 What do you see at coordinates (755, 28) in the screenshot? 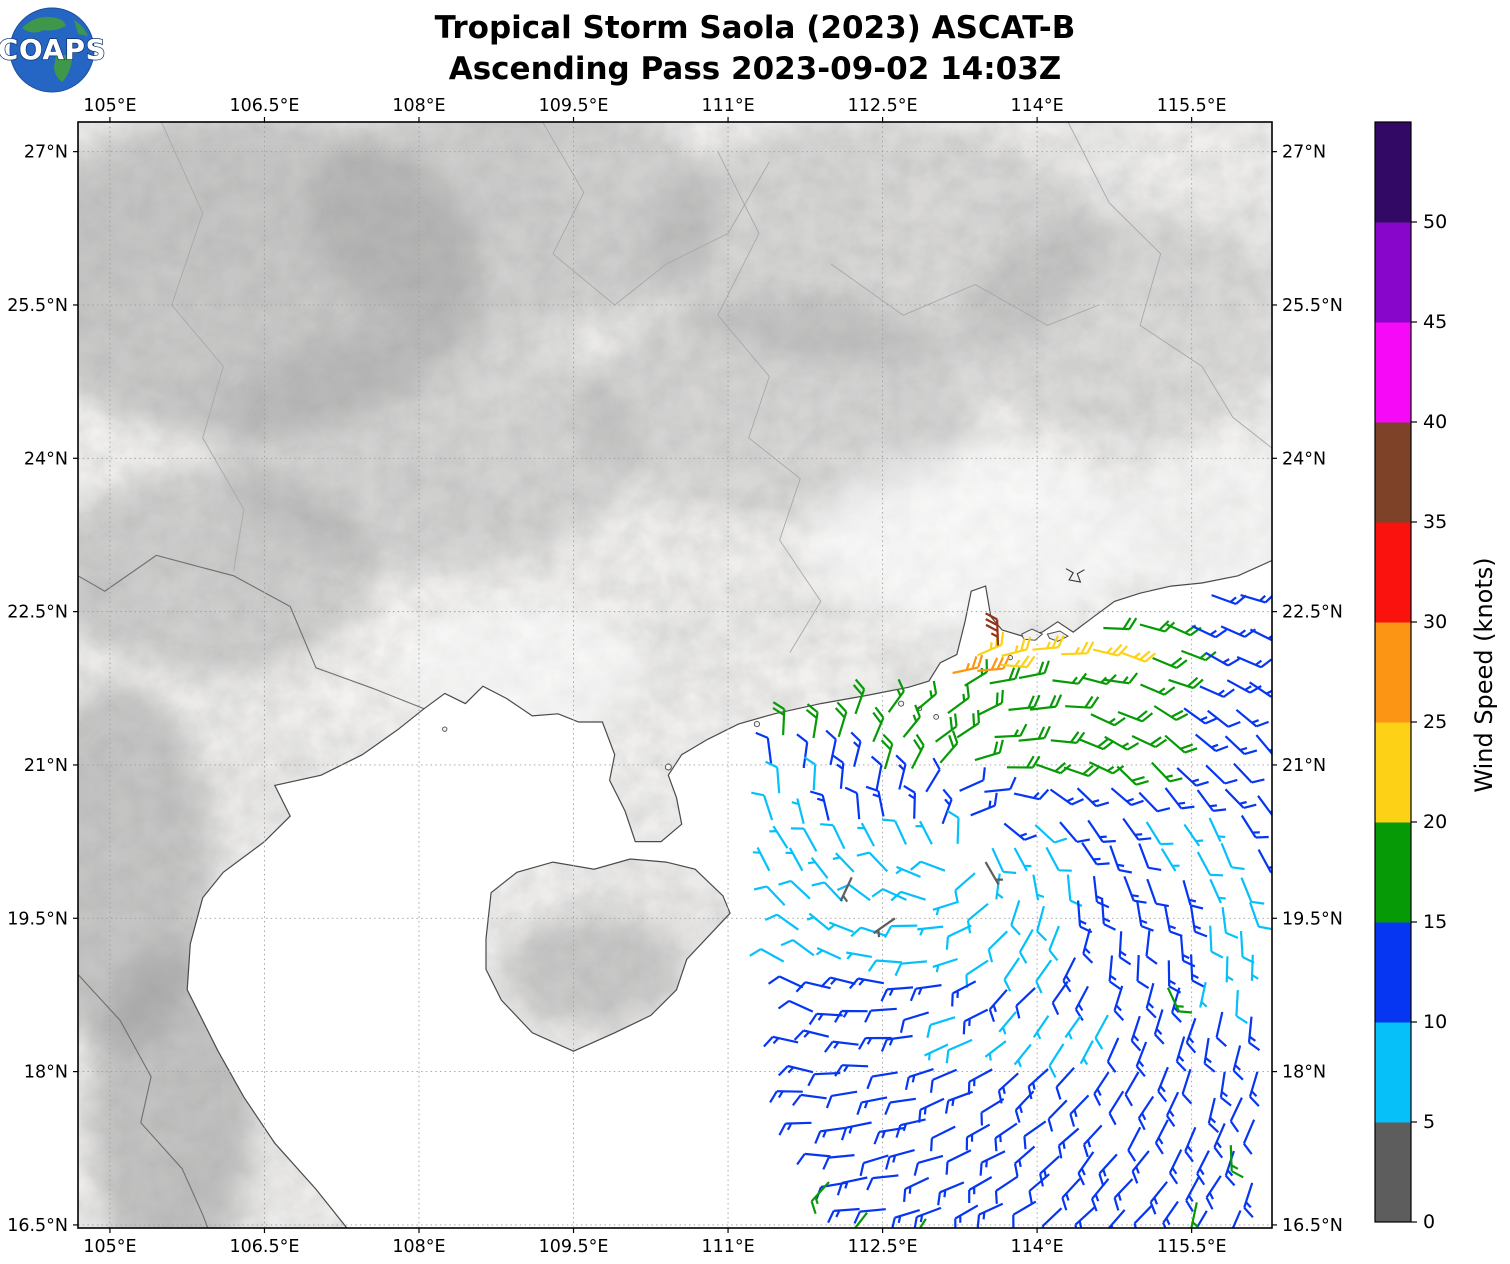
I see `figure-title: Tropical Storm Saola (2023) ASCAT-B` at bounding box center [755, 28].